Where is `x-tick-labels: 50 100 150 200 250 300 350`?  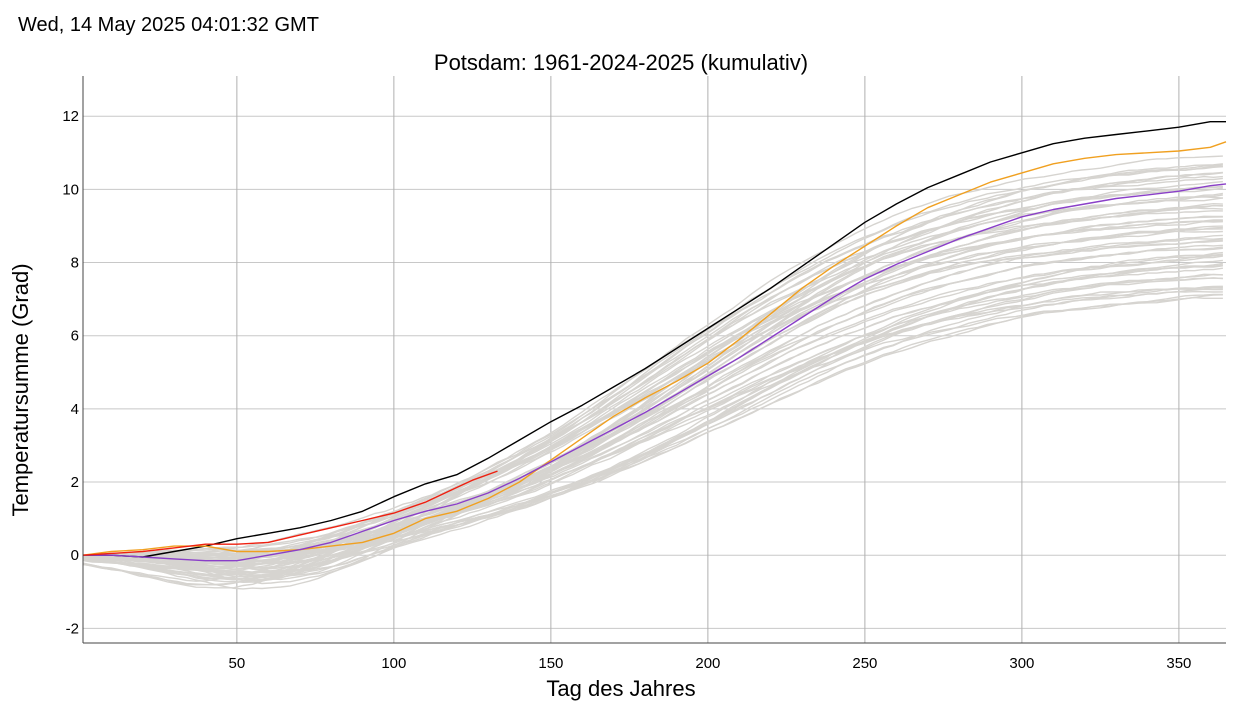 x-tick-labels: 50 100 150 200 250 300 350 is located at coordinates (710, 663).